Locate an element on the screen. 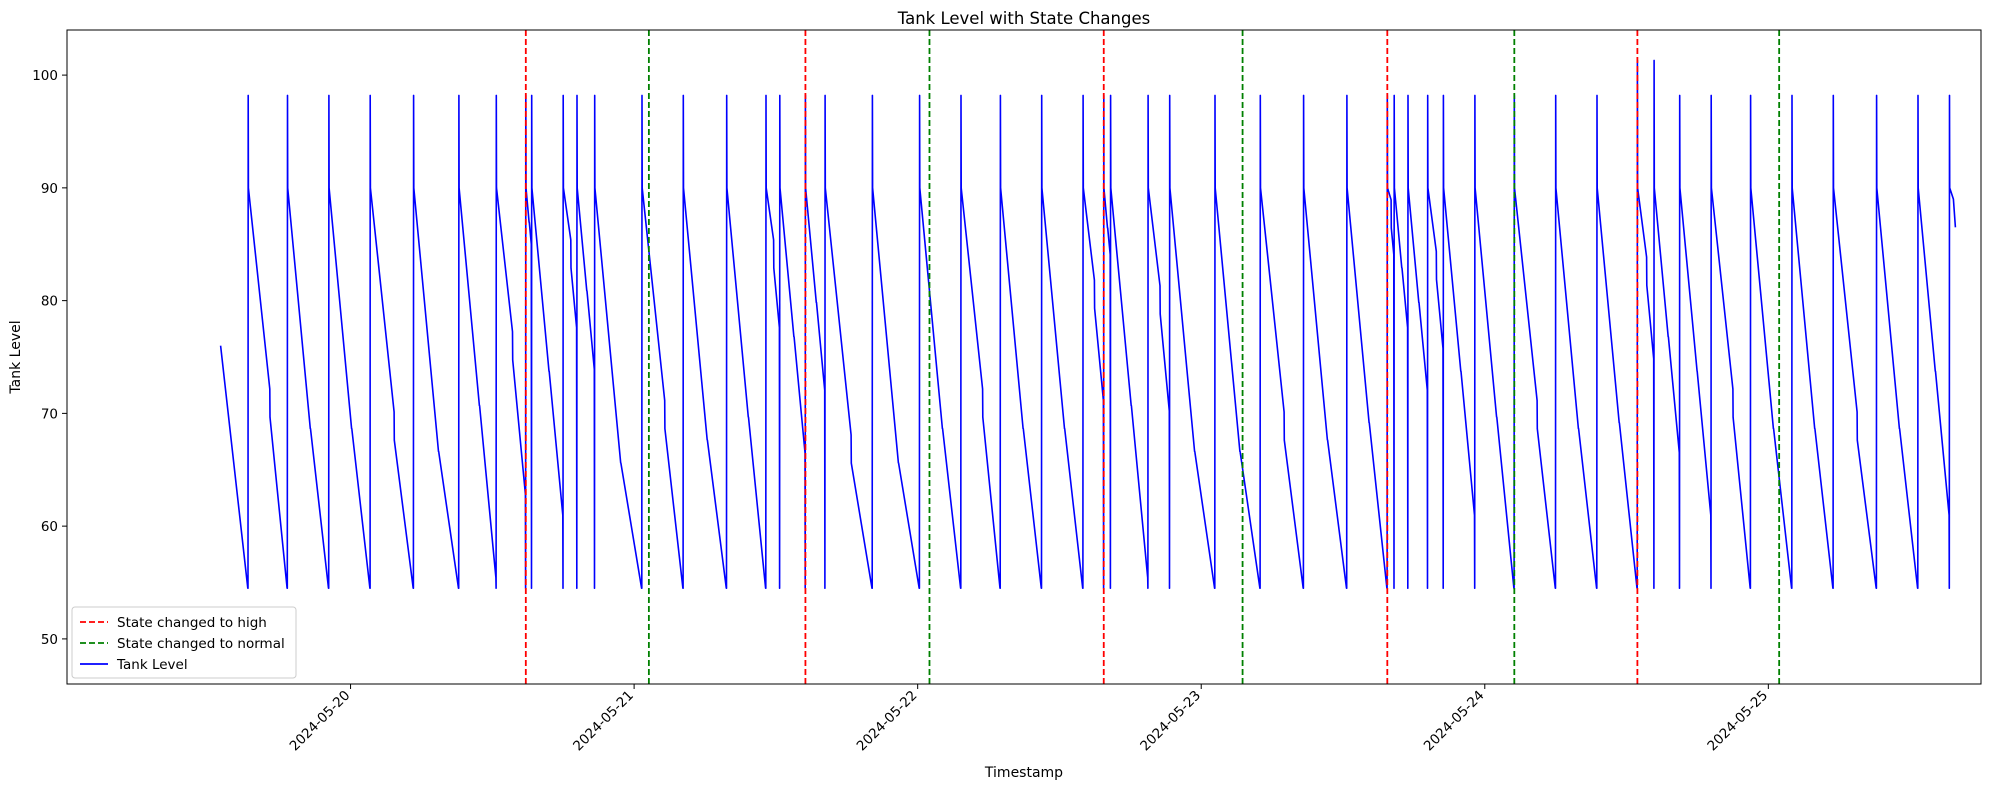  chart-title: Tank Level with State Changes is located at coordinates (1023, 18).